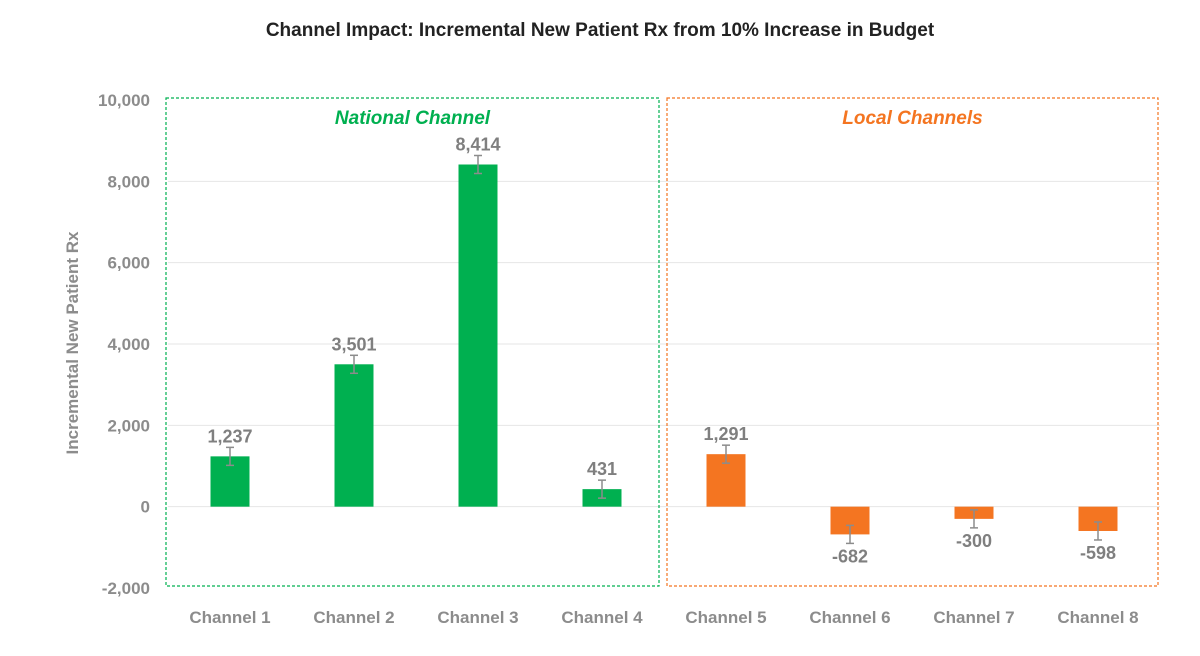 This screenshot has height=656, width=1200. What do you see at coordinates (850, 556) in the screenshot?
I see `data-label: -682` at bounding box center [850, 556].